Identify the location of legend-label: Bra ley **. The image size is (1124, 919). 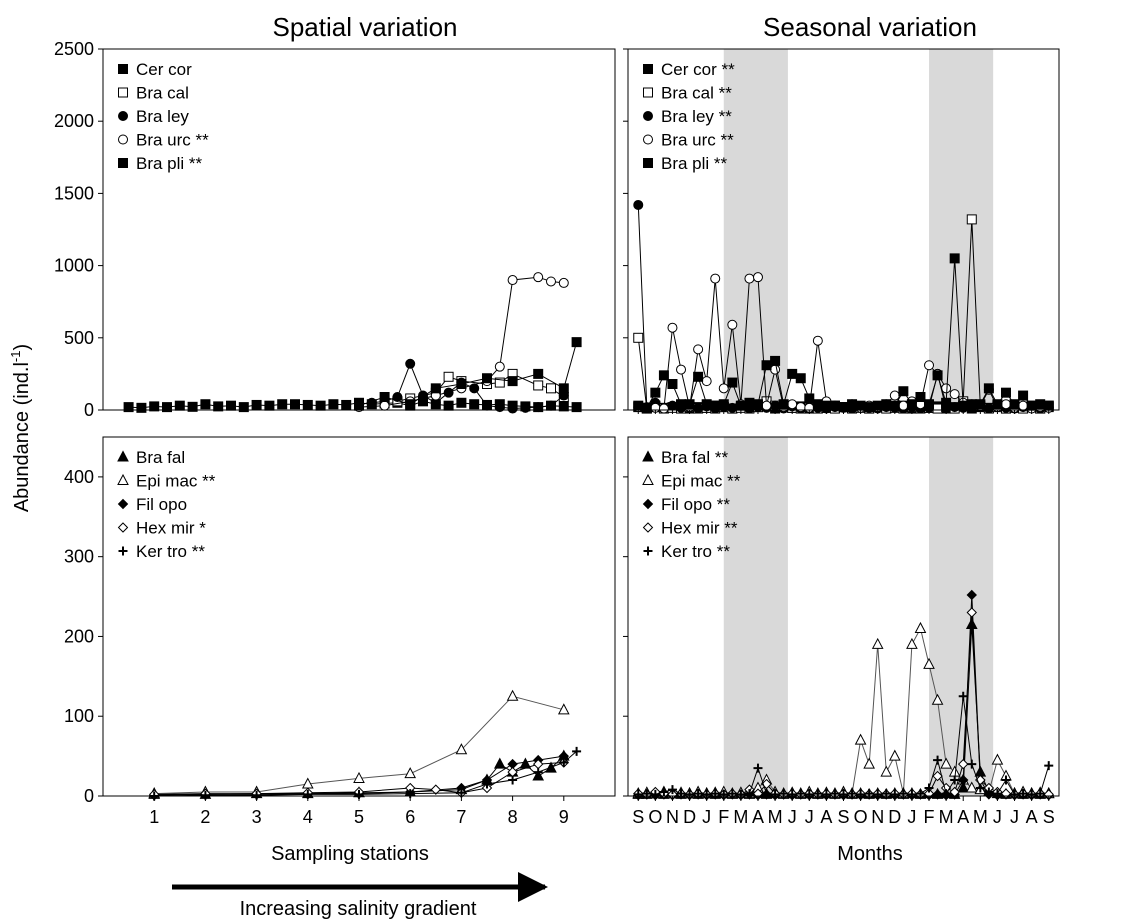
(696, 116).